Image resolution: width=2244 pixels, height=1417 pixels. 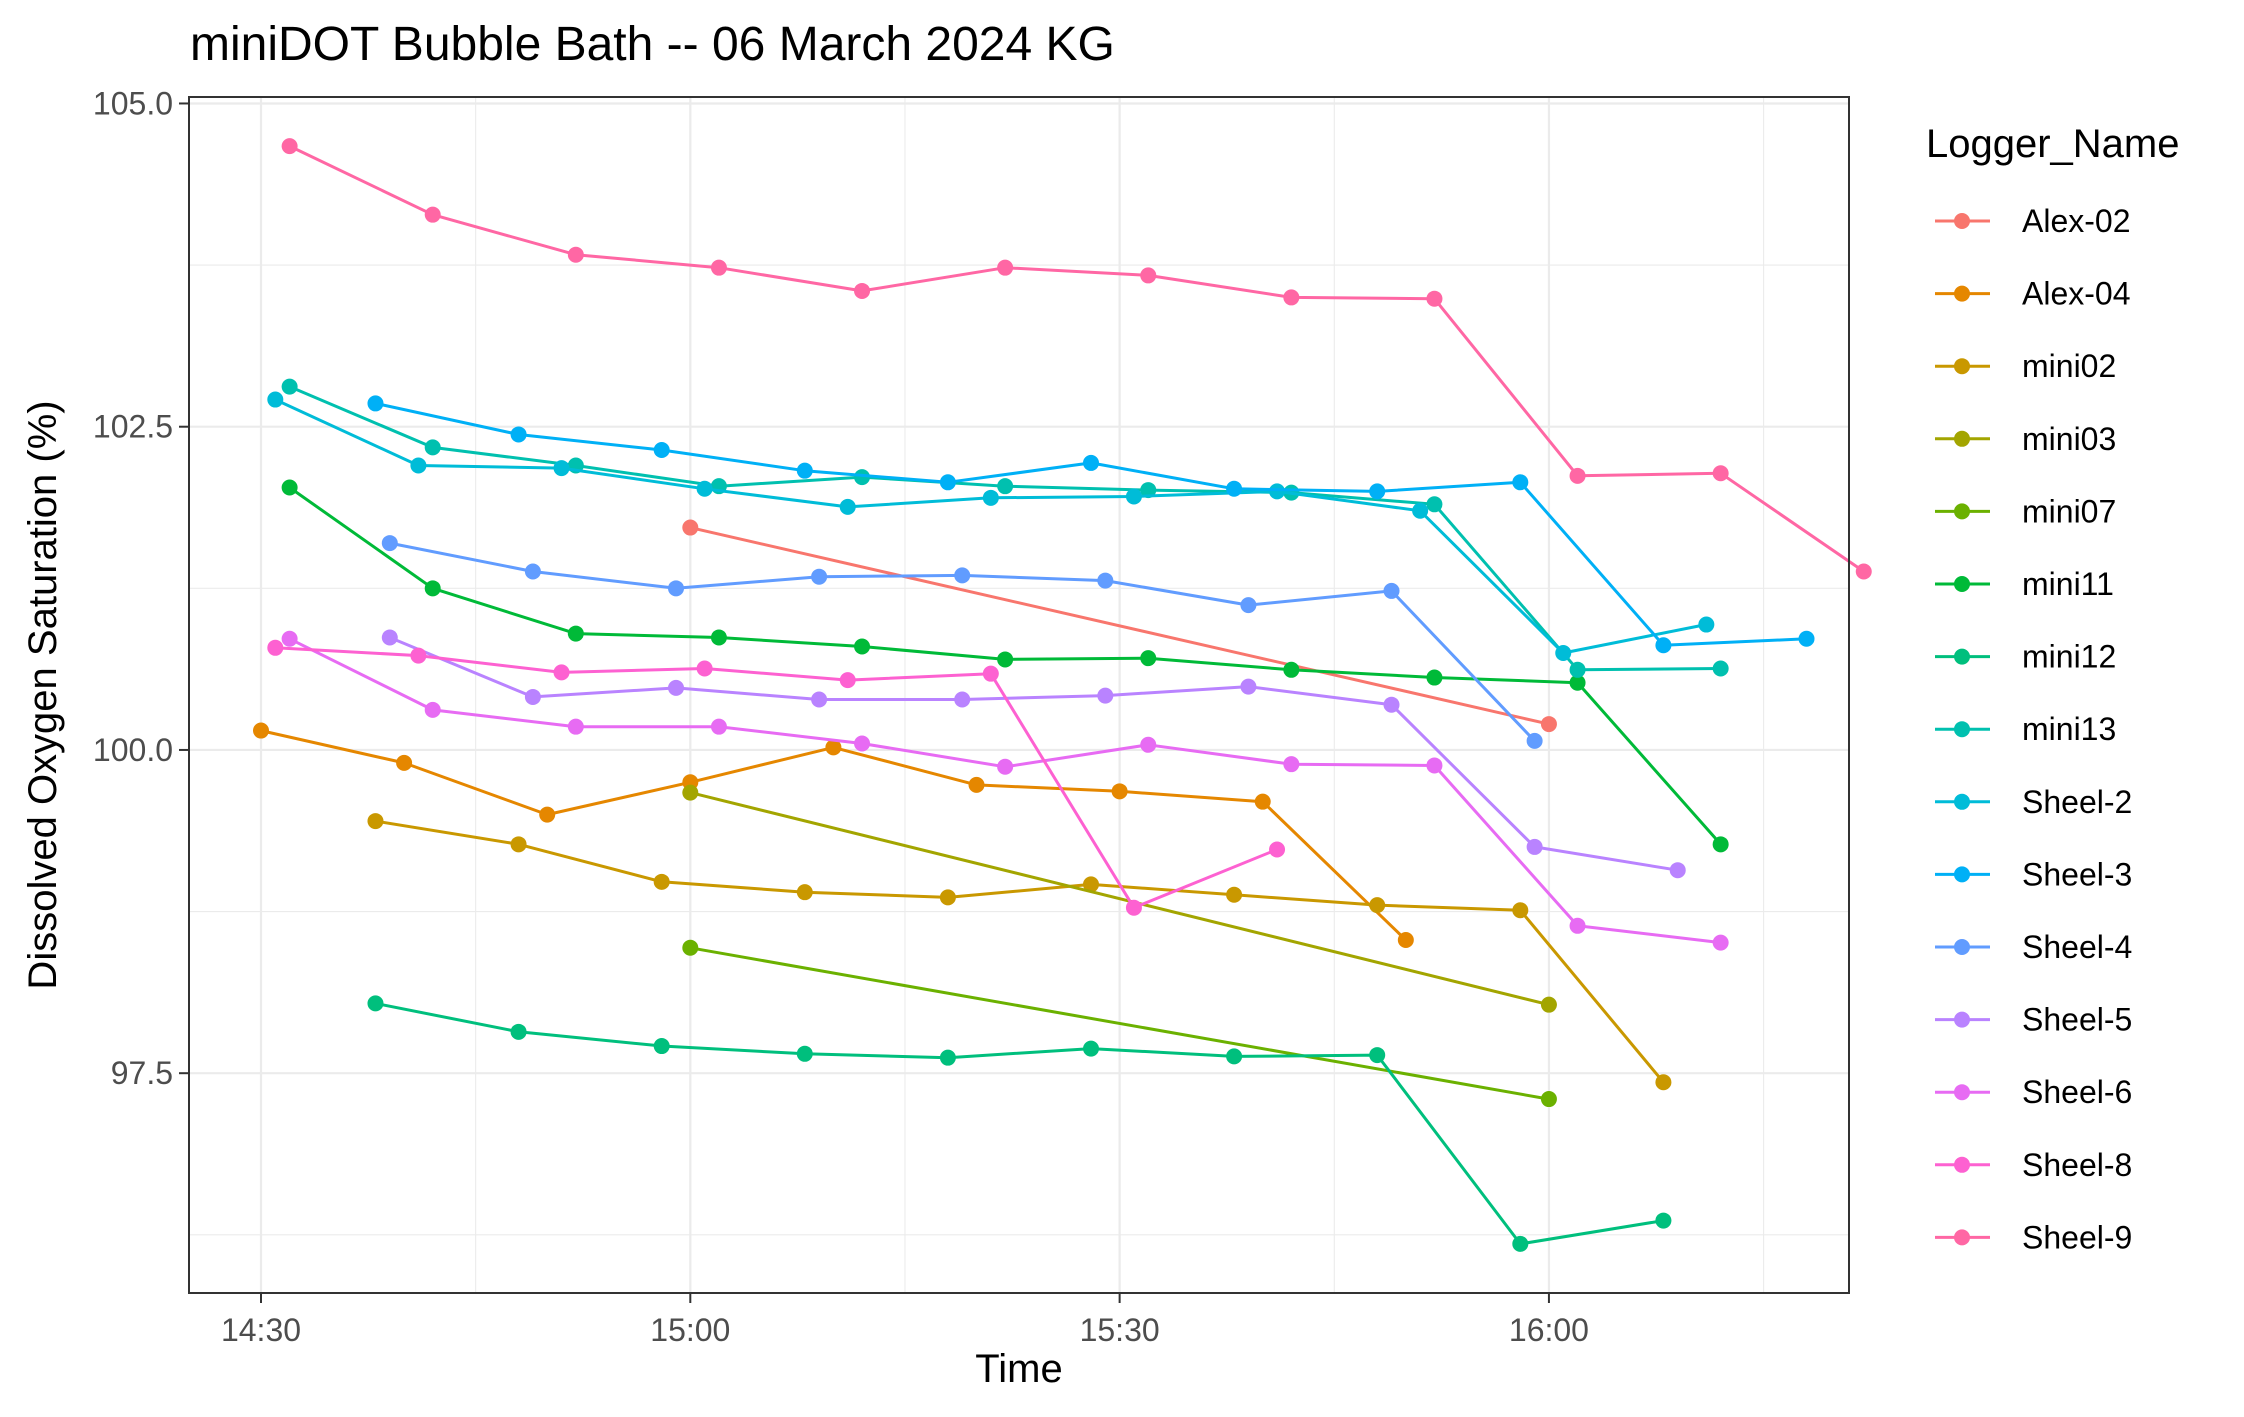 What do you see at coordinates (2069, 511) in the screenshot?
I see `legend-label: mini07` at bounding box center [2069, 511].